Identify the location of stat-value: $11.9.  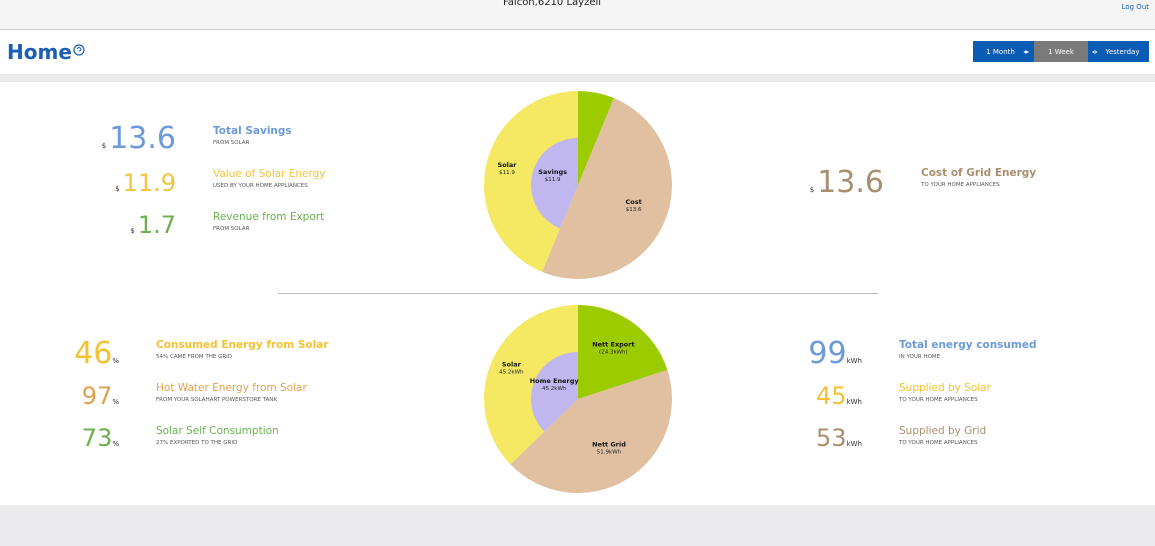
(145, 183).